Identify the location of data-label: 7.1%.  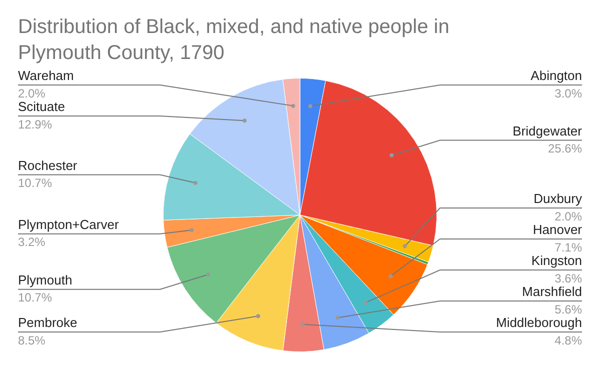
(568, 247).